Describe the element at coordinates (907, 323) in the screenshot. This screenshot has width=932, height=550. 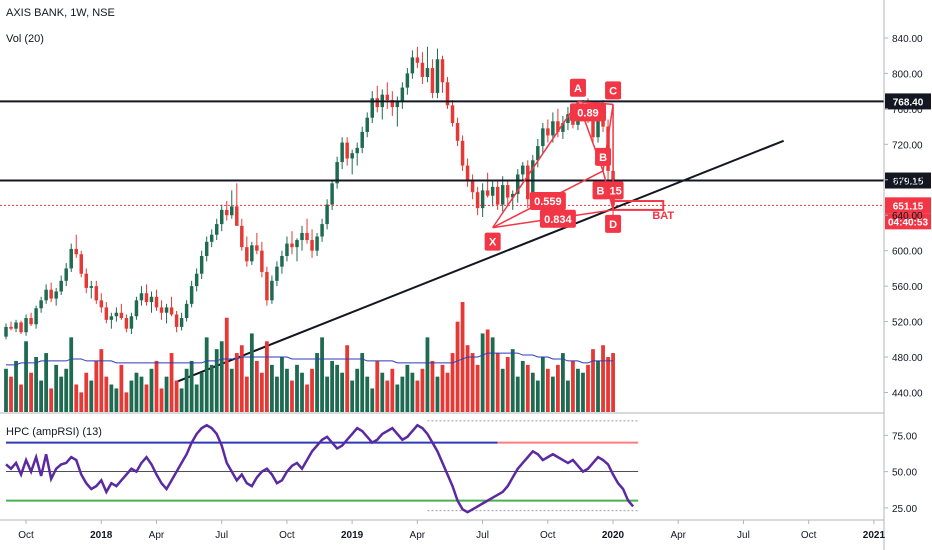
I see `price-tick-label: 520.00` at that location.